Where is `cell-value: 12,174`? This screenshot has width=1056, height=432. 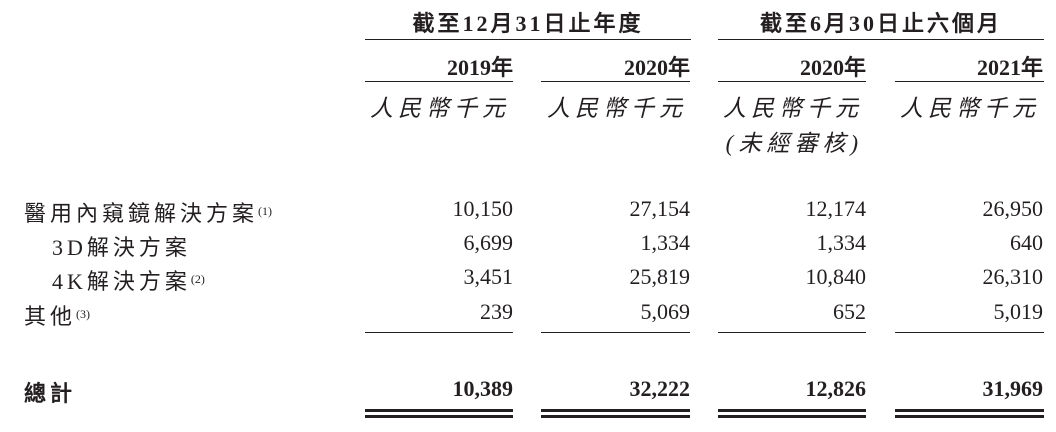 cell-value: 12,174 is located at coordinates (836, 208).